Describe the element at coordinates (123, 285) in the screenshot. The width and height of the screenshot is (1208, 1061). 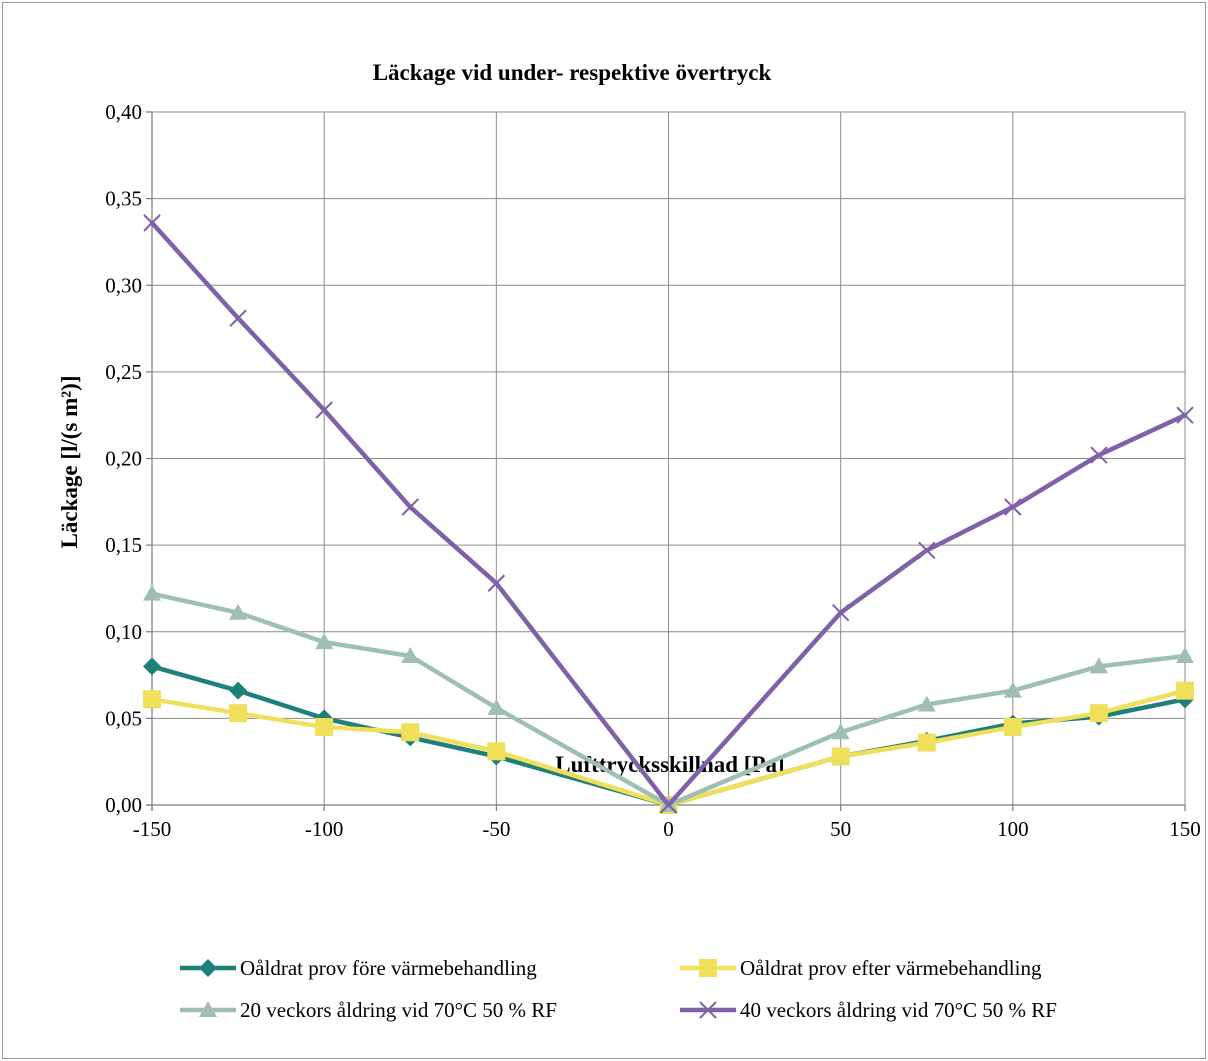
I see `y-tick-label: 0,30` at that location.